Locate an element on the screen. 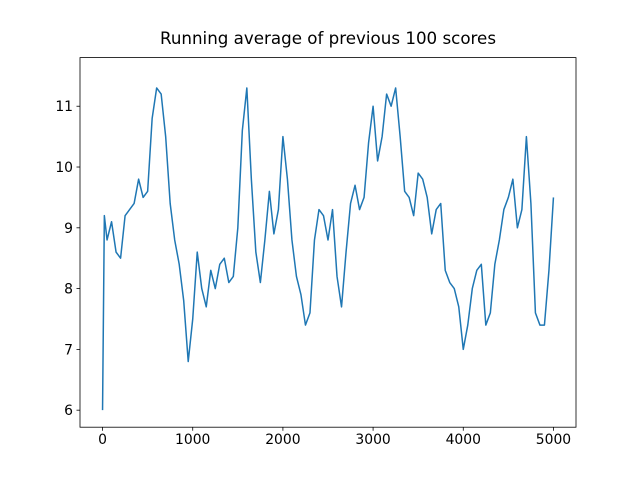 The image size is (640, 480). x-tick-label: 0 is located at coordinates (102, 440).